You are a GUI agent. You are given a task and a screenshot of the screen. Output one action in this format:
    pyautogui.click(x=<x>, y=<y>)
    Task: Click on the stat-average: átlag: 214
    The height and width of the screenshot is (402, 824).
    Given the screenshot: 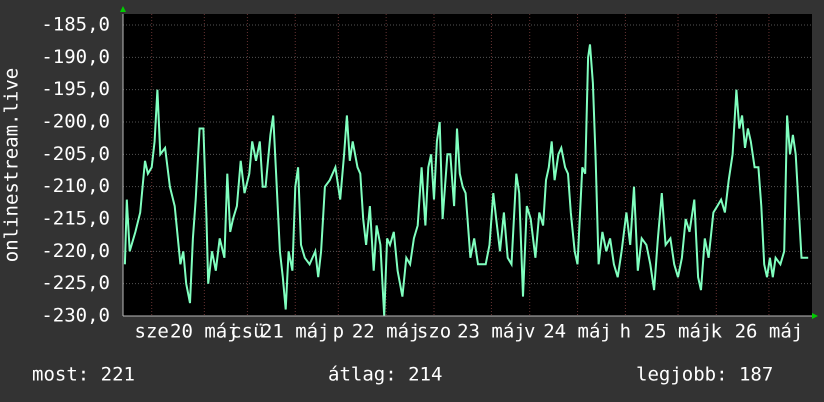 What is the action you would take?
    pyautogui.click(x=385, y=375)
    